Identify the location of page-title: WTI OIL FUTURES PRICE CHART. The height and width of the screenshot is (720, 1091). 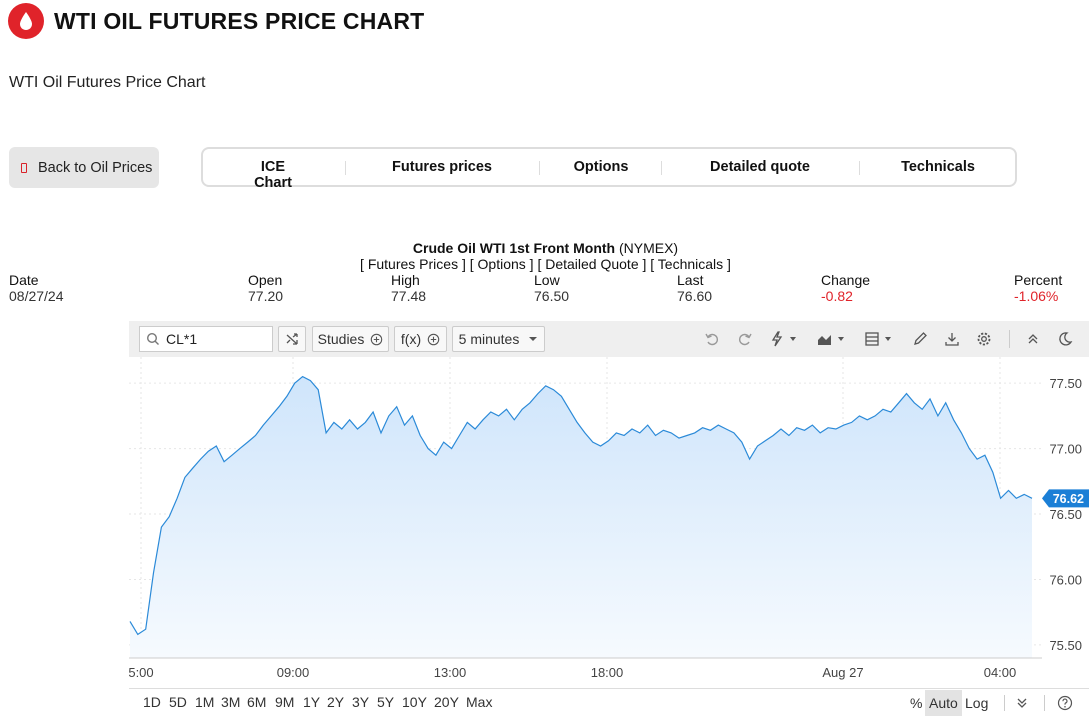
(239, 20).